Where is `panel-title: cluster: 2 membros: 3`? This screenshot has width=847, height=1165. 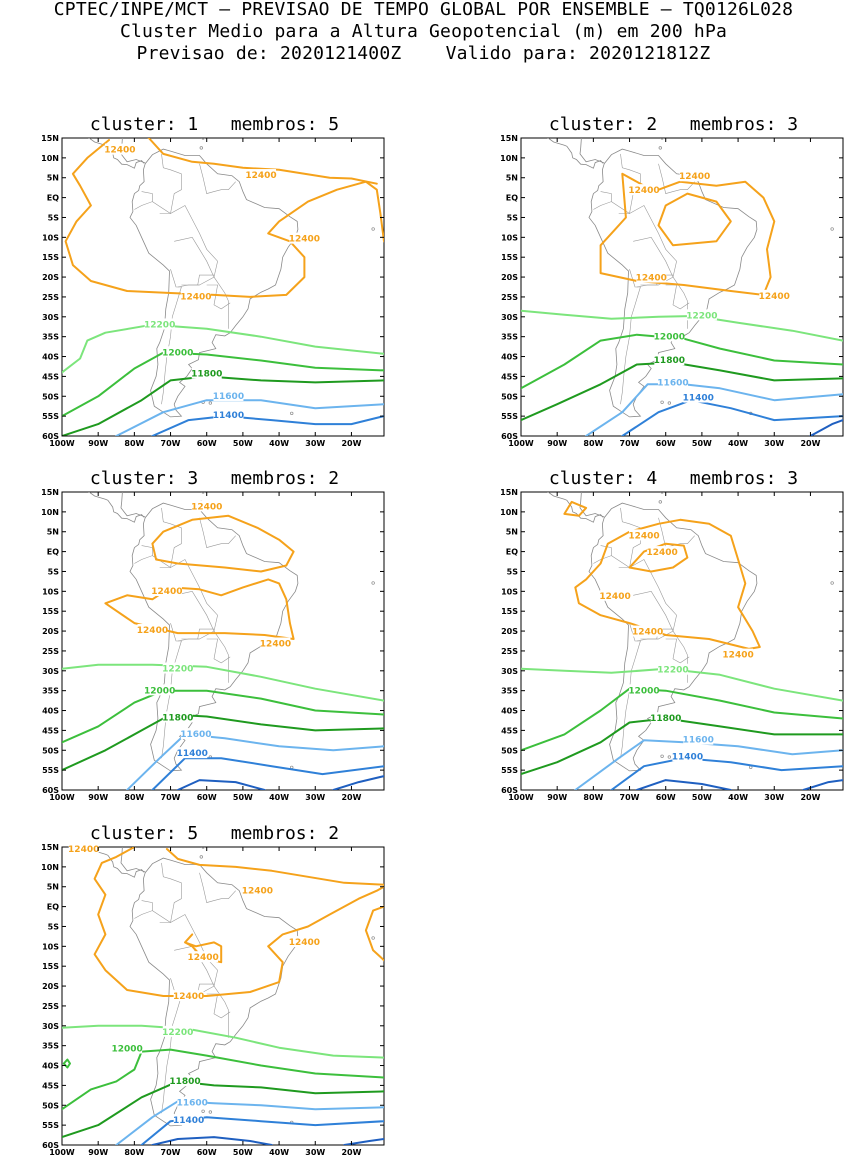
panel-title: cluster: 2 membros: 3 is located at coordinates (673, 124).